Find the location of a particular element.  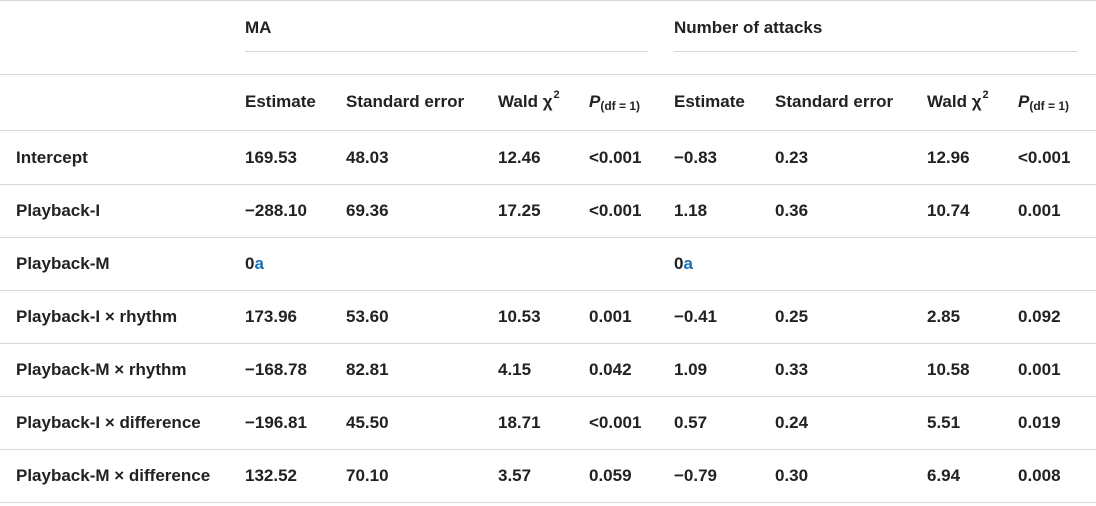

attacks-estimate: −0.83 is located at coordinates (696, 157).